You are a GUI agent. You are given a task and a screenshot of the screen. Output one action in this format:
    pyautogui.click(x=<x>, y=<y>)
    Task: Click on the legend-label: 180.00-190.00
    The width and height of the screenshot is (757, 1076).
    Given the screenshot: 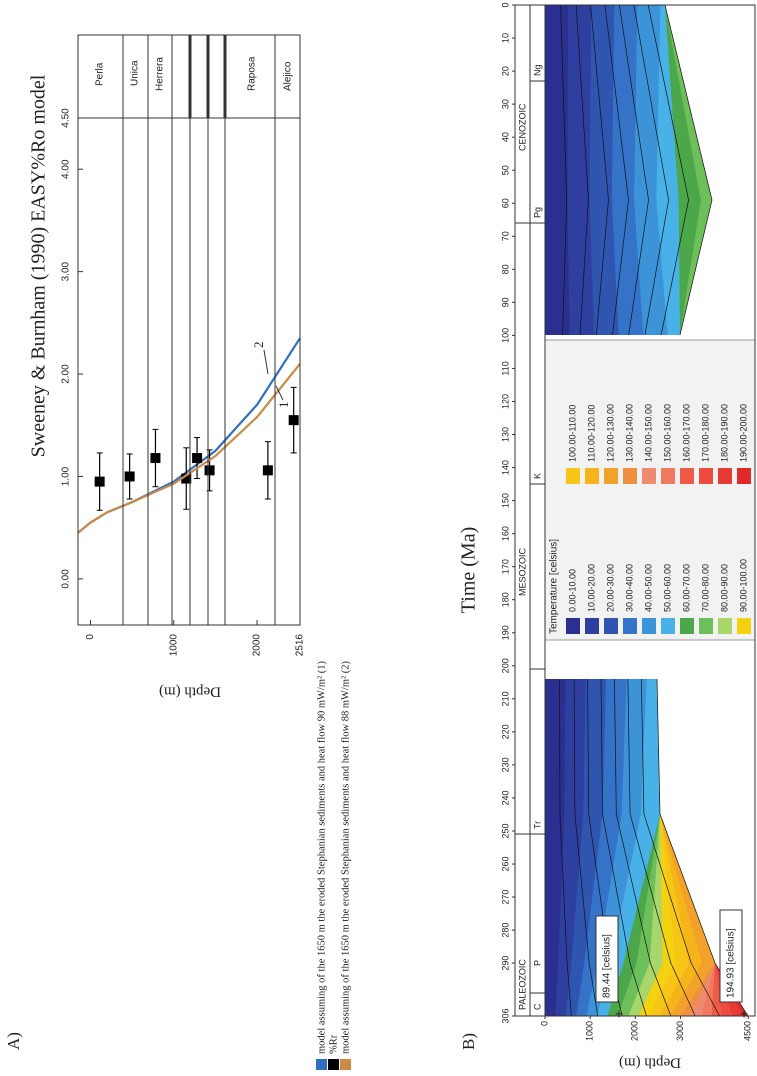 What is the action you would take?
    pyautogui.click(x=724, y=433)
    